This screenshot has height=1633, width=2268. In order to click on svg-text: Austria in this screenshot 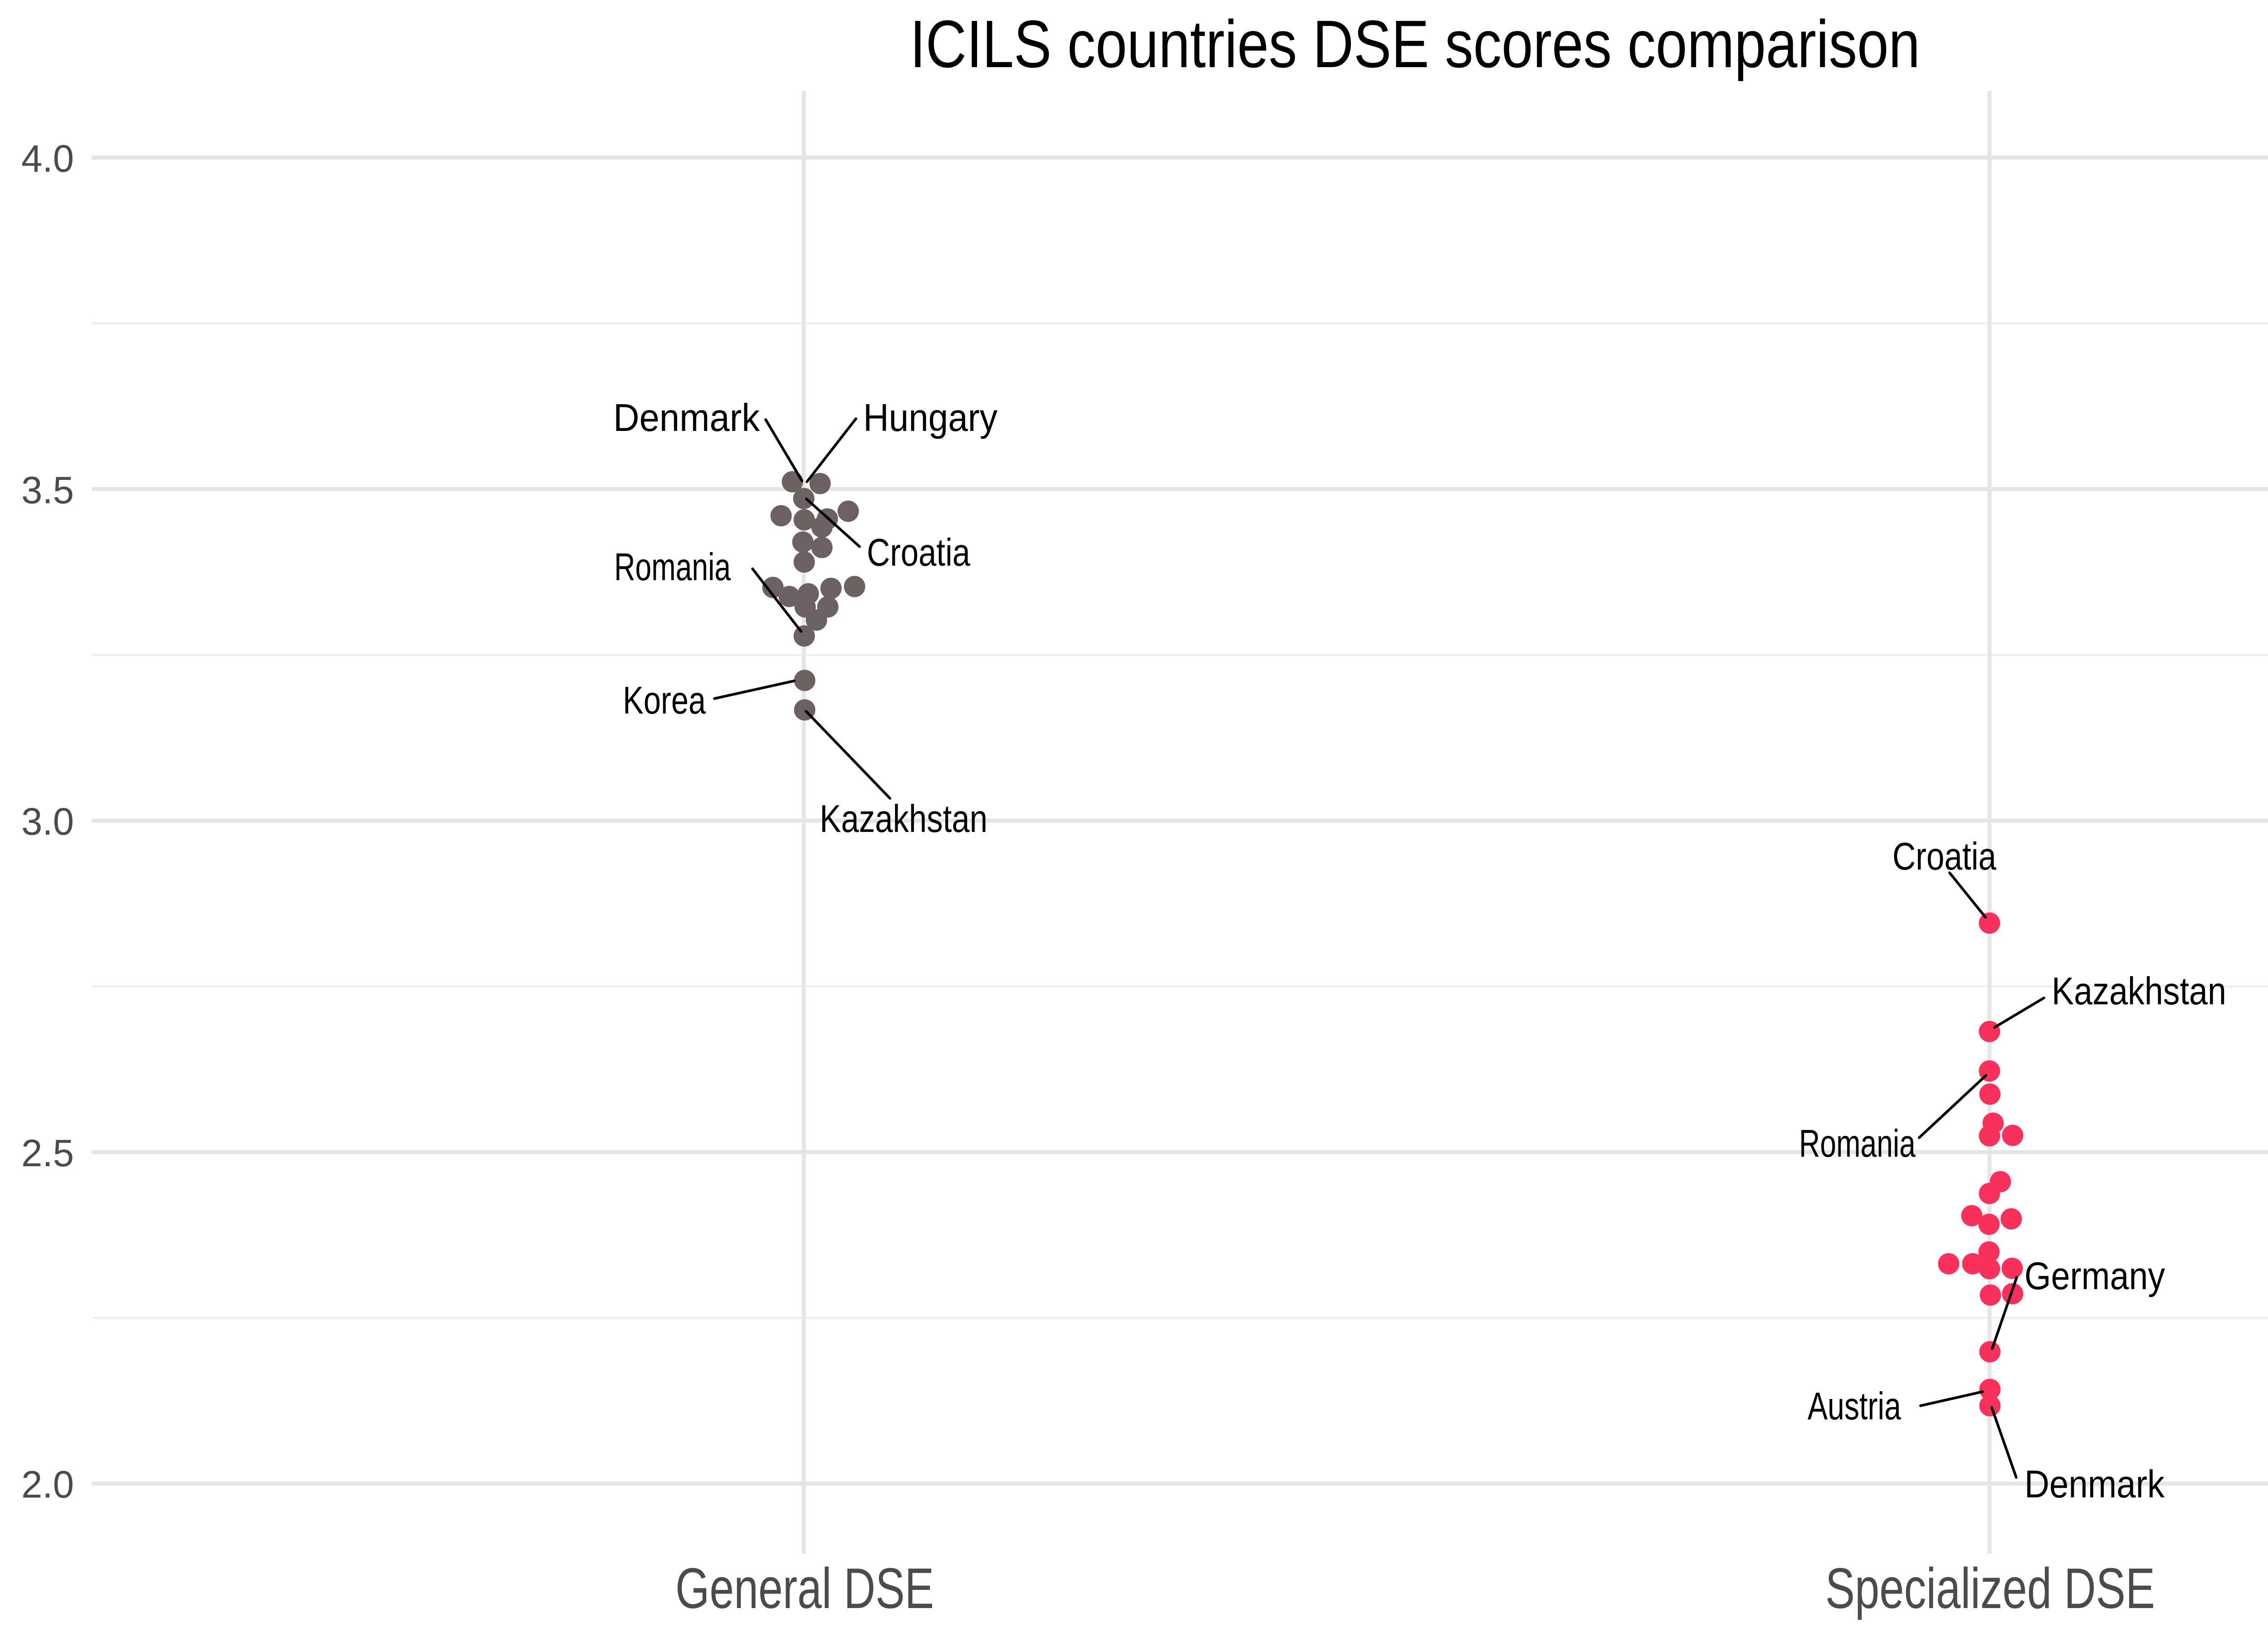, I will do `click(1855, 1406)`.